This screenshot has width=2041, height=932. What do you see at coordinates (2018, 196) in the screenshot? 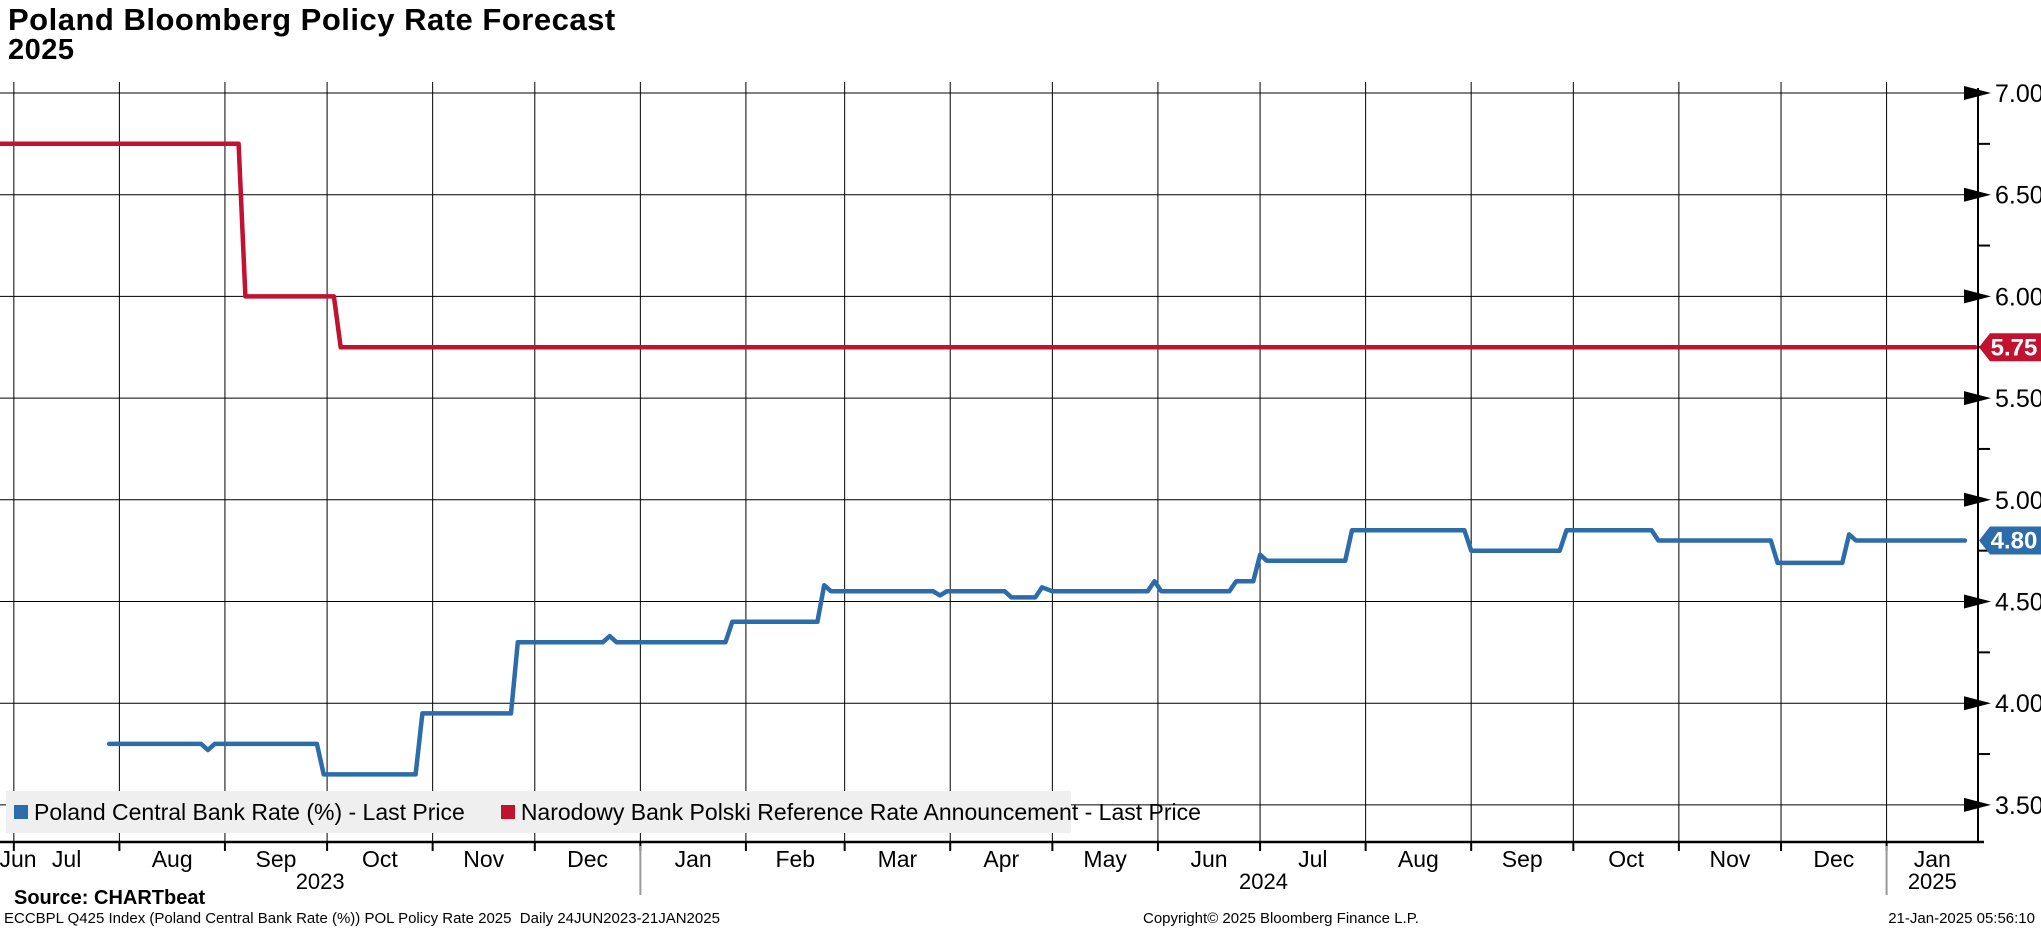
I see `y-tick-label: 6.50` at bounding box center [2018, 196].